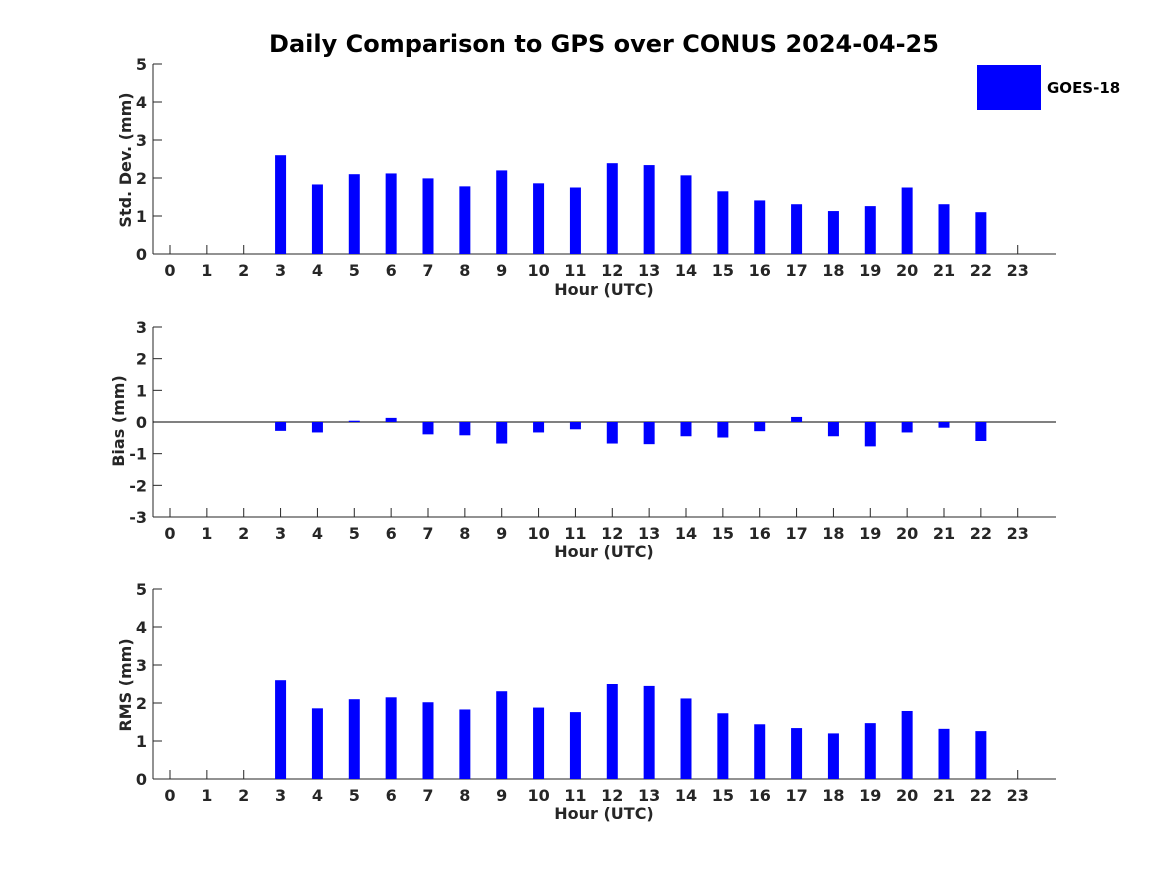 This screenshot has width=1167, height=875. Describe the element at coordinates (138, 485) in the screenshot. I see `y-tick-label: -2` at that location.